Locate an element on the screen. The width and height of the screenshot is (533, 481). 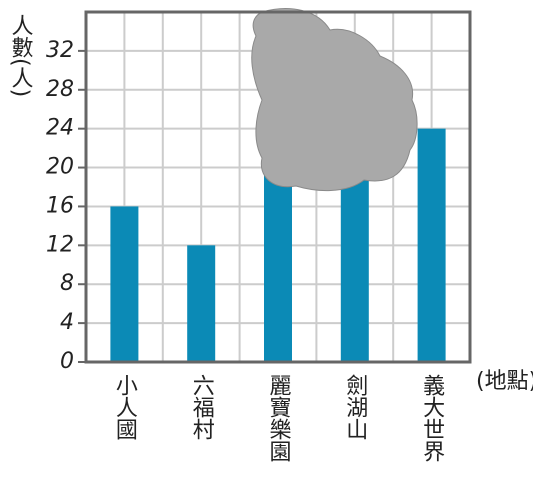
cloud-cover is located at coordinates (334, 100).